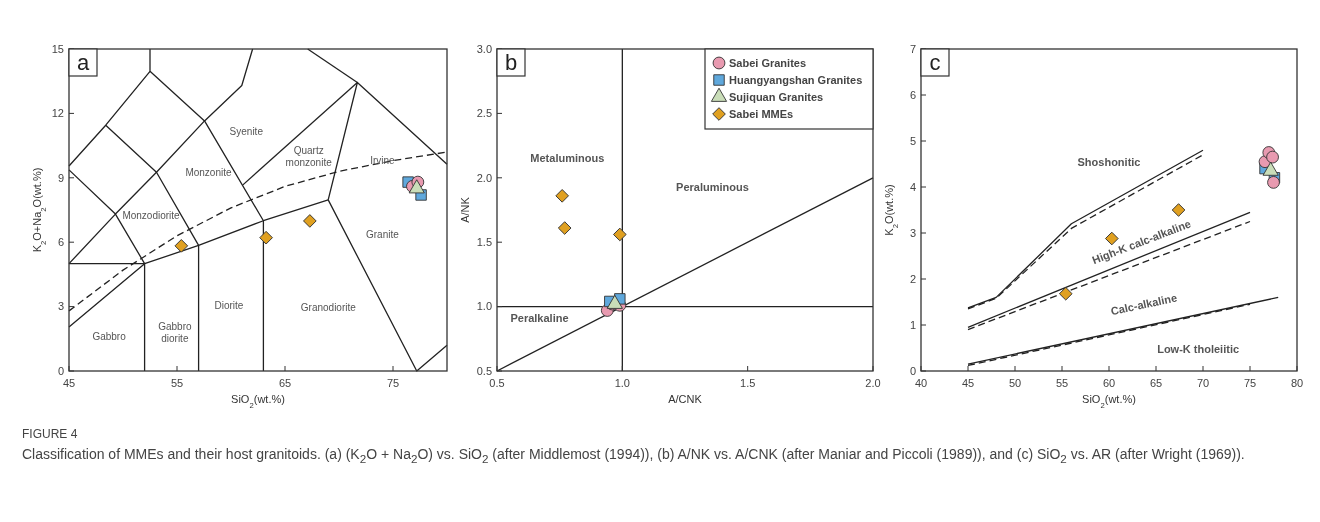 The height and width of the screenshot is (522, 1320). What do you see at coordinates (382, 235) in the screenshot?
I see `annotation: Granite` at bounding box center [382, 235].